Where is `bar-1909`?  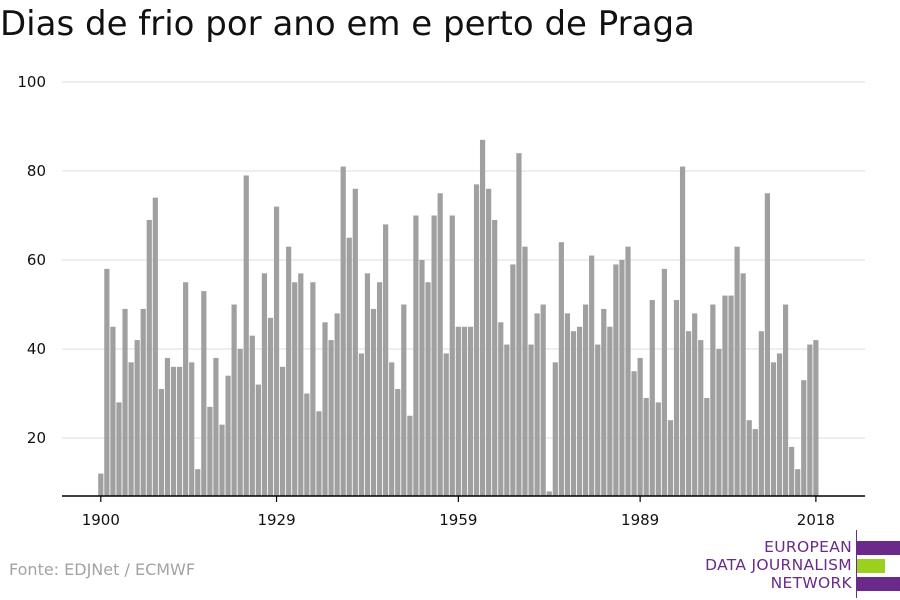
bar-1909 is located at coordinates (155, 346).